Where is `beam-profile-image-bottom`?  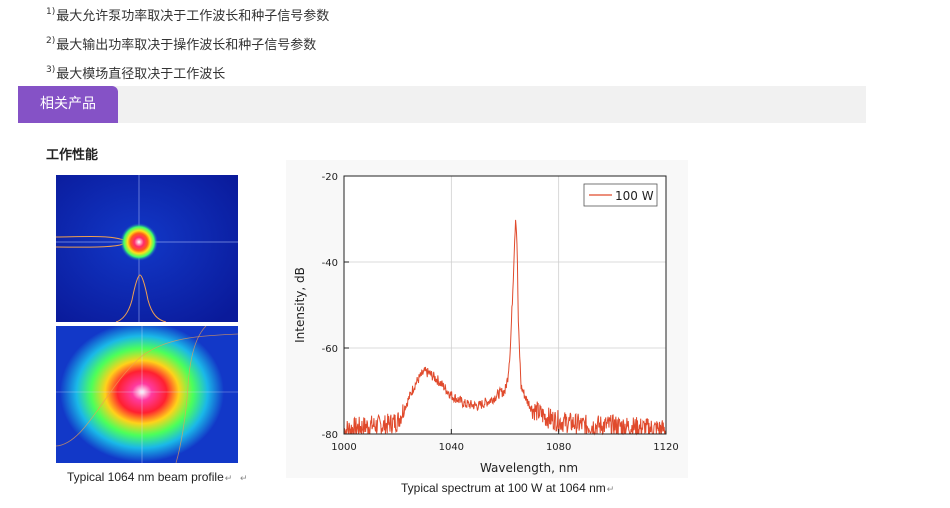 beam-profile-image-bottom is located at coordinates (147, 394).